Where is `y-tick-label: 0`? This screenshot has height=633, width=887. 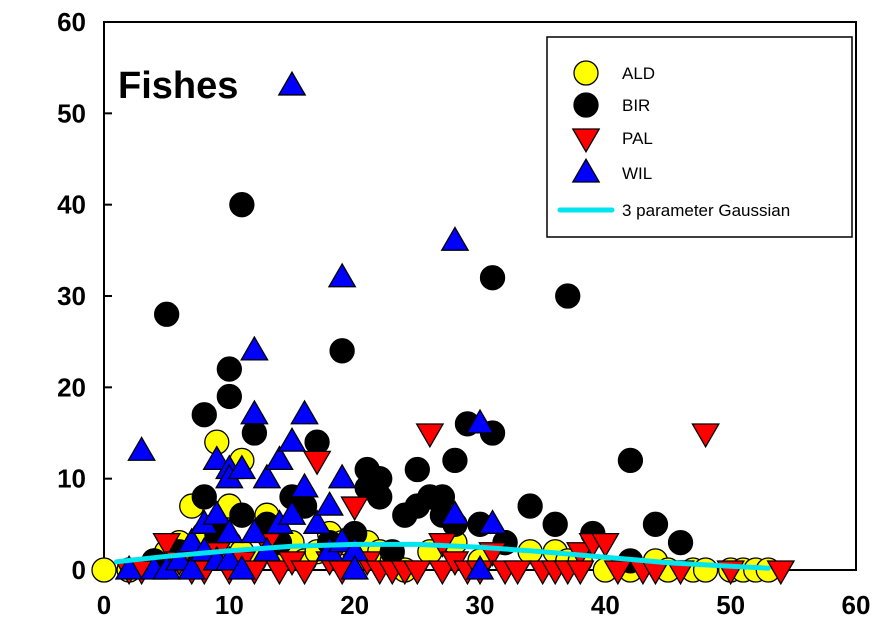
y-tick-label: 0 is located at coordinates (79, 570).